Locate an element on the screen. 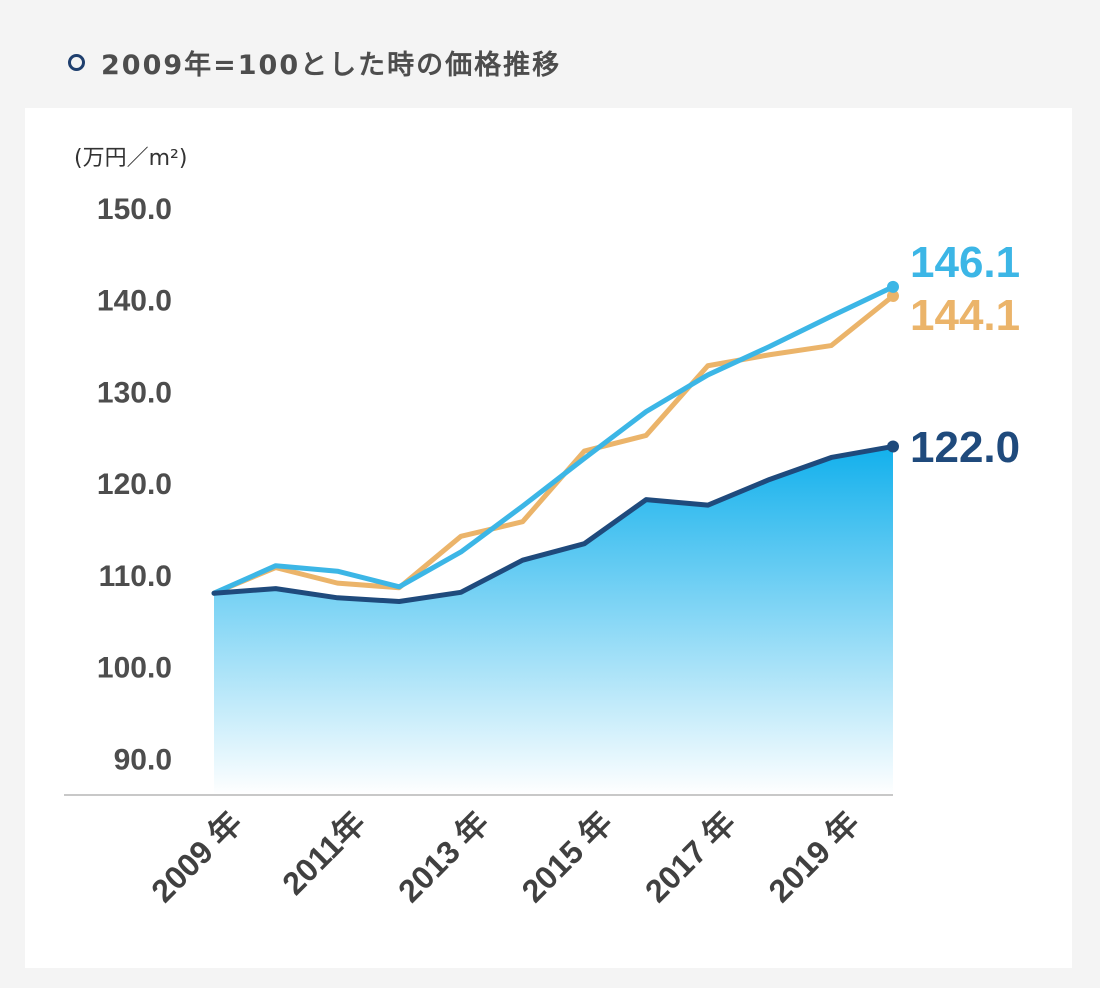 Image resolution: width=1100 pixels, height=988 pixels. series-end-point-light is located at coordinates (893, 286).